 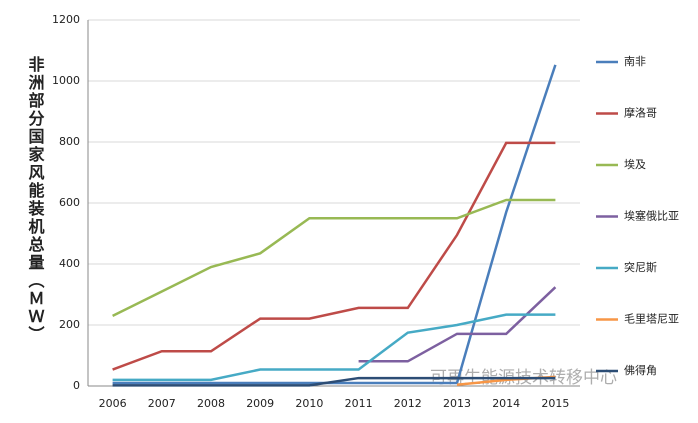 I want to click on y-tick-label: 200, so click(x=69, y=324).